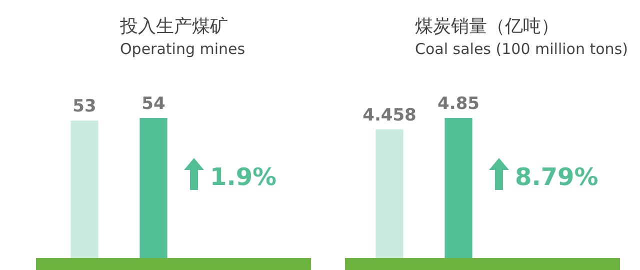  Describe the element at coordinates (459, 104) in the screenshot. I see `data-label: 4.85` at that location.